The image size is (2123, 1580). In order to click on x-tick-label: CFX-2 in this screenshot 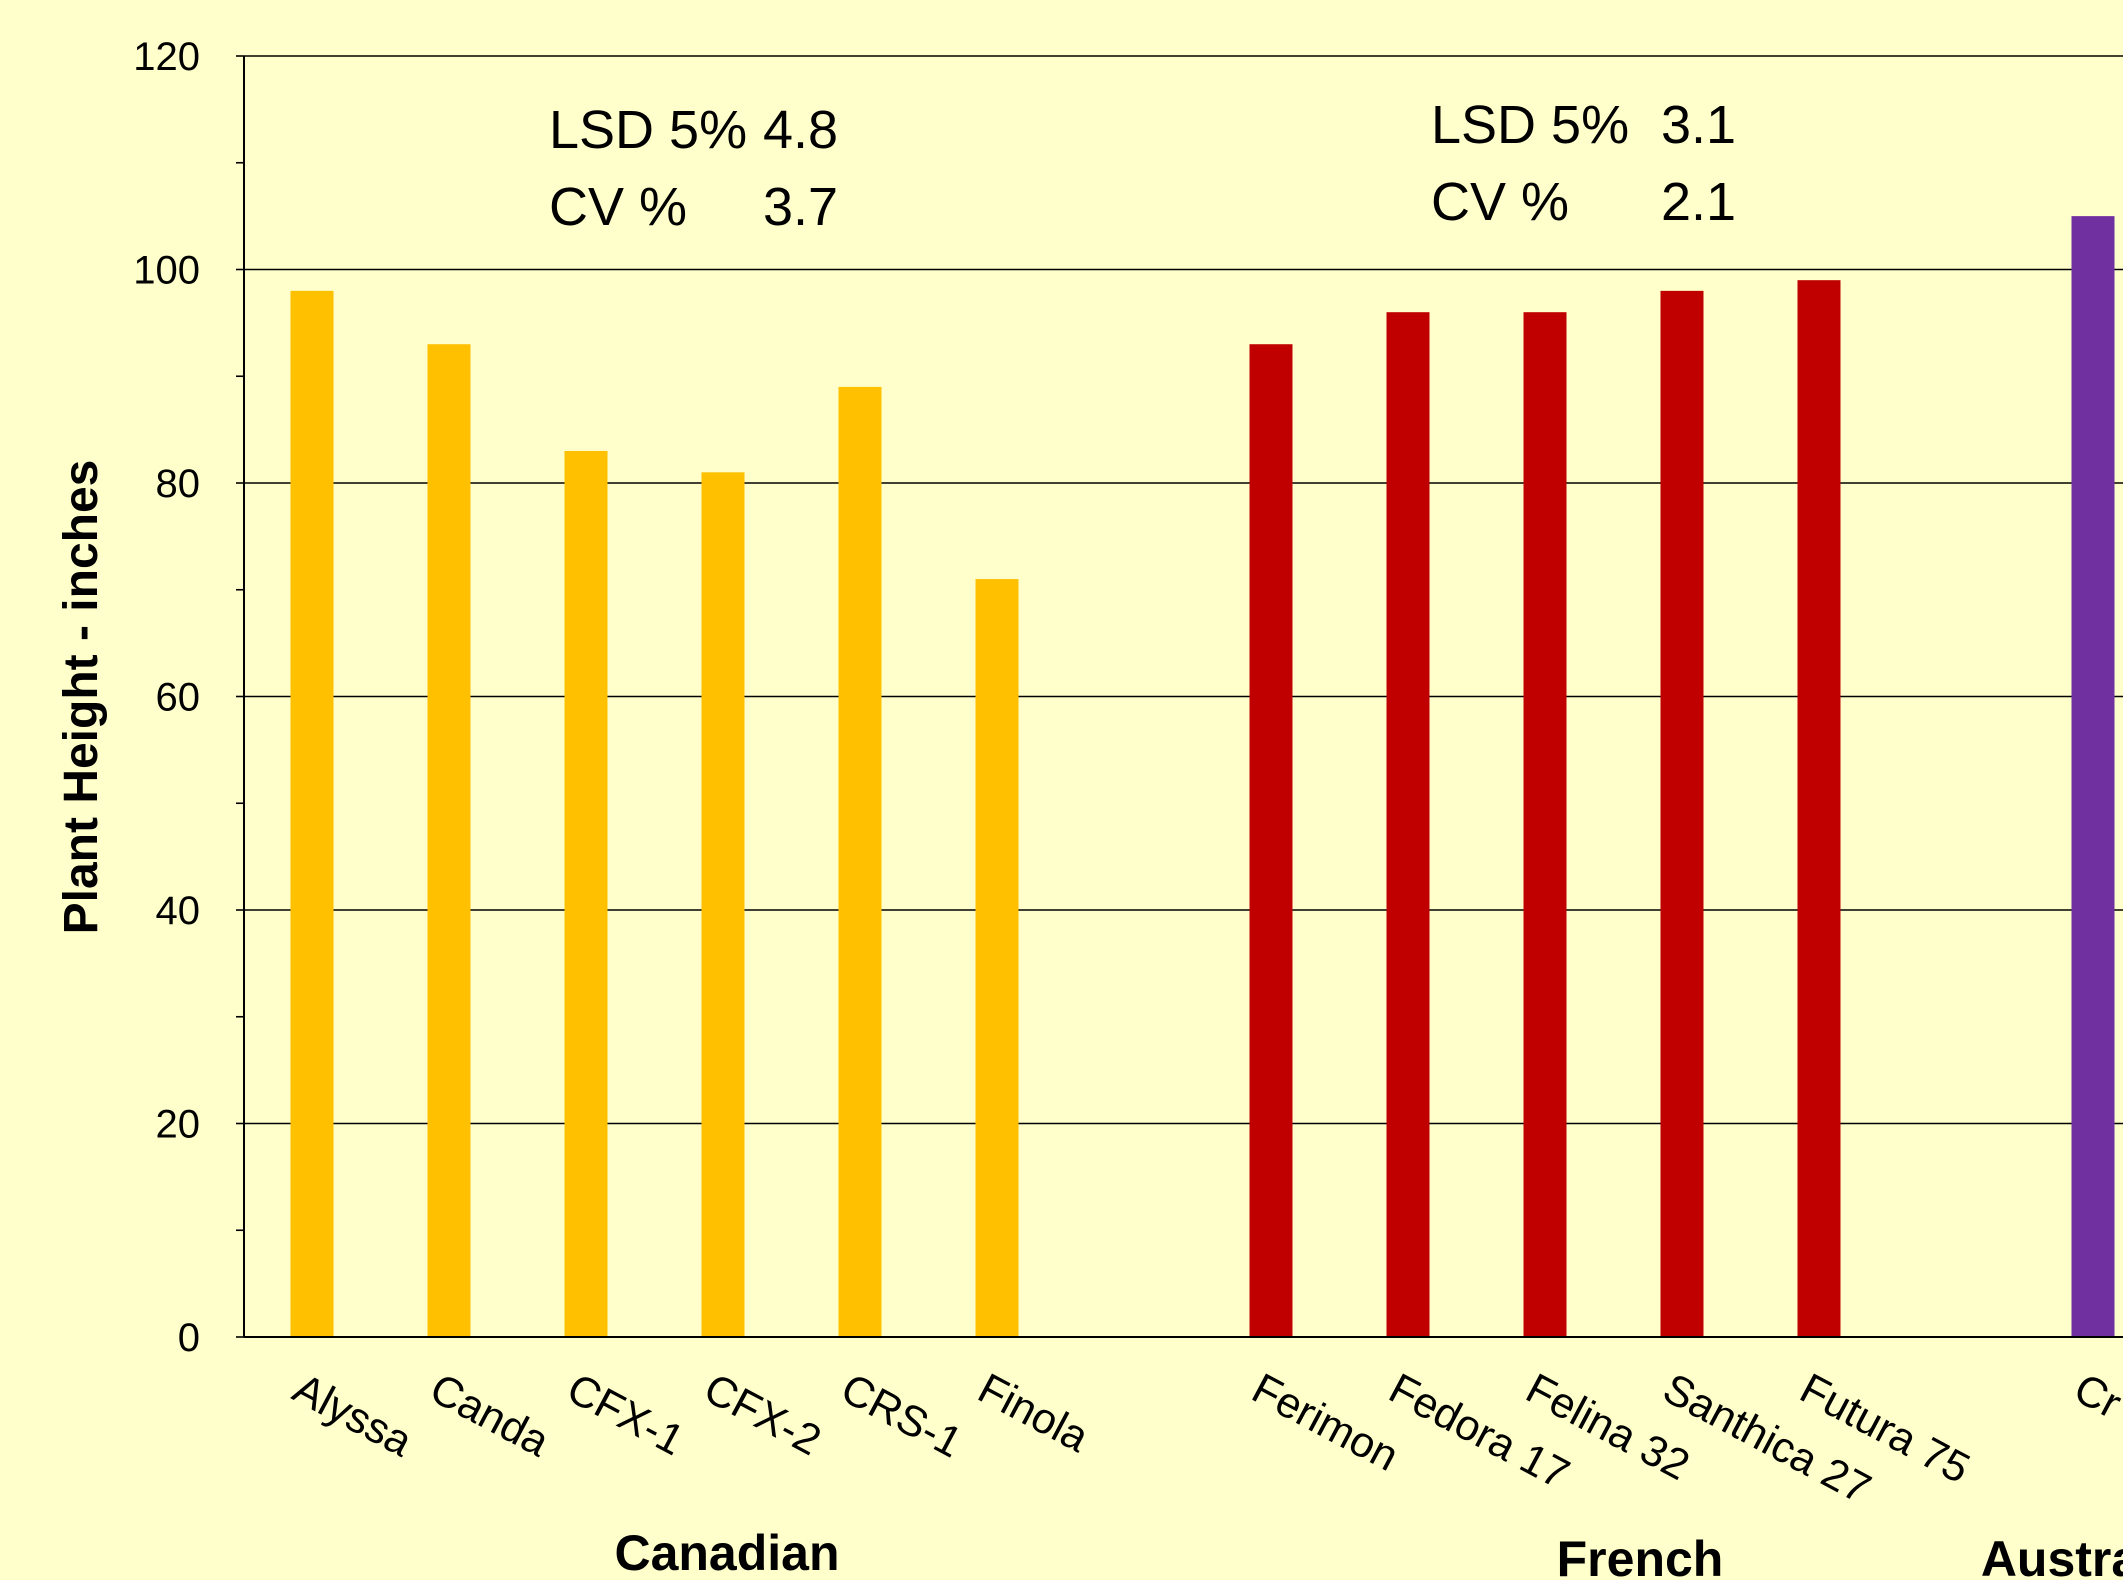, I will do `click(762, 1414)`.